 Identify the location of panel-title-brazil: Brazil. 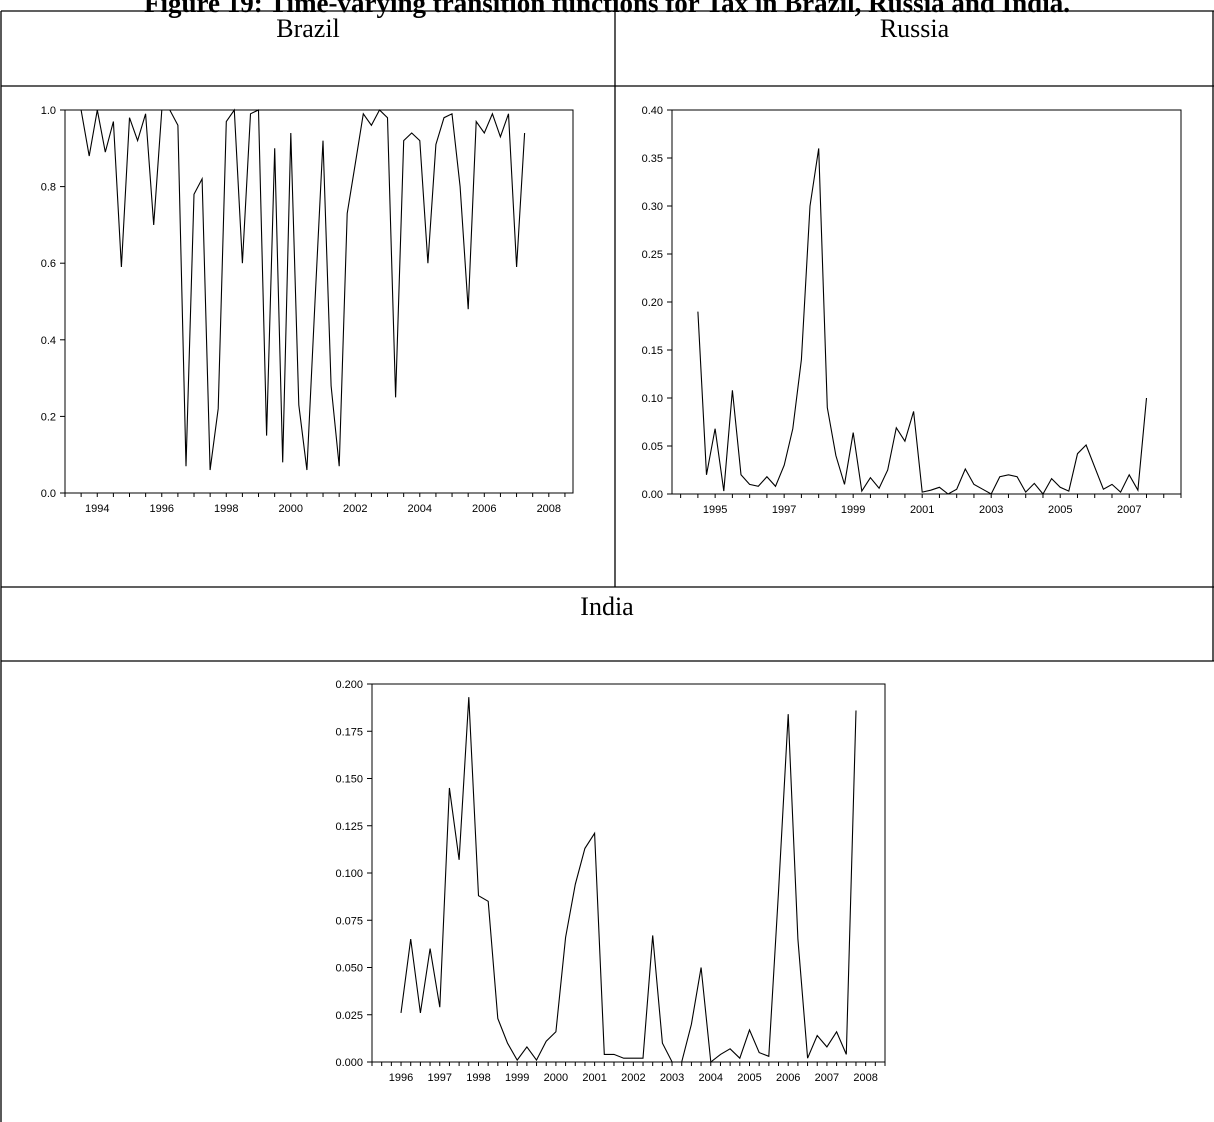
(308, 28).